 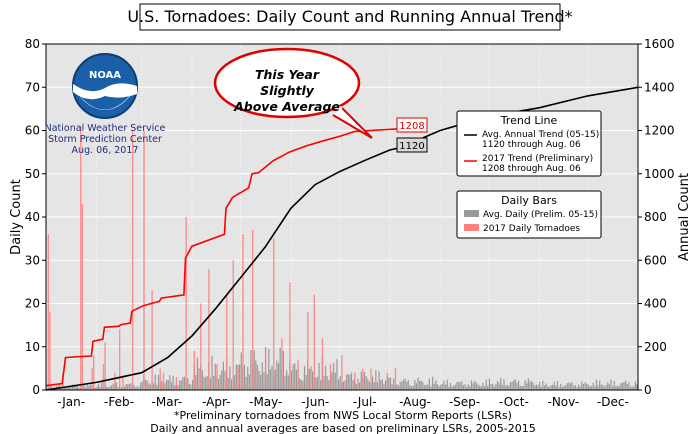 What do you see at coordinates (105, 75) in the screenshot?
I see `logo-text: NOAA` at bounding box center [105, 75].